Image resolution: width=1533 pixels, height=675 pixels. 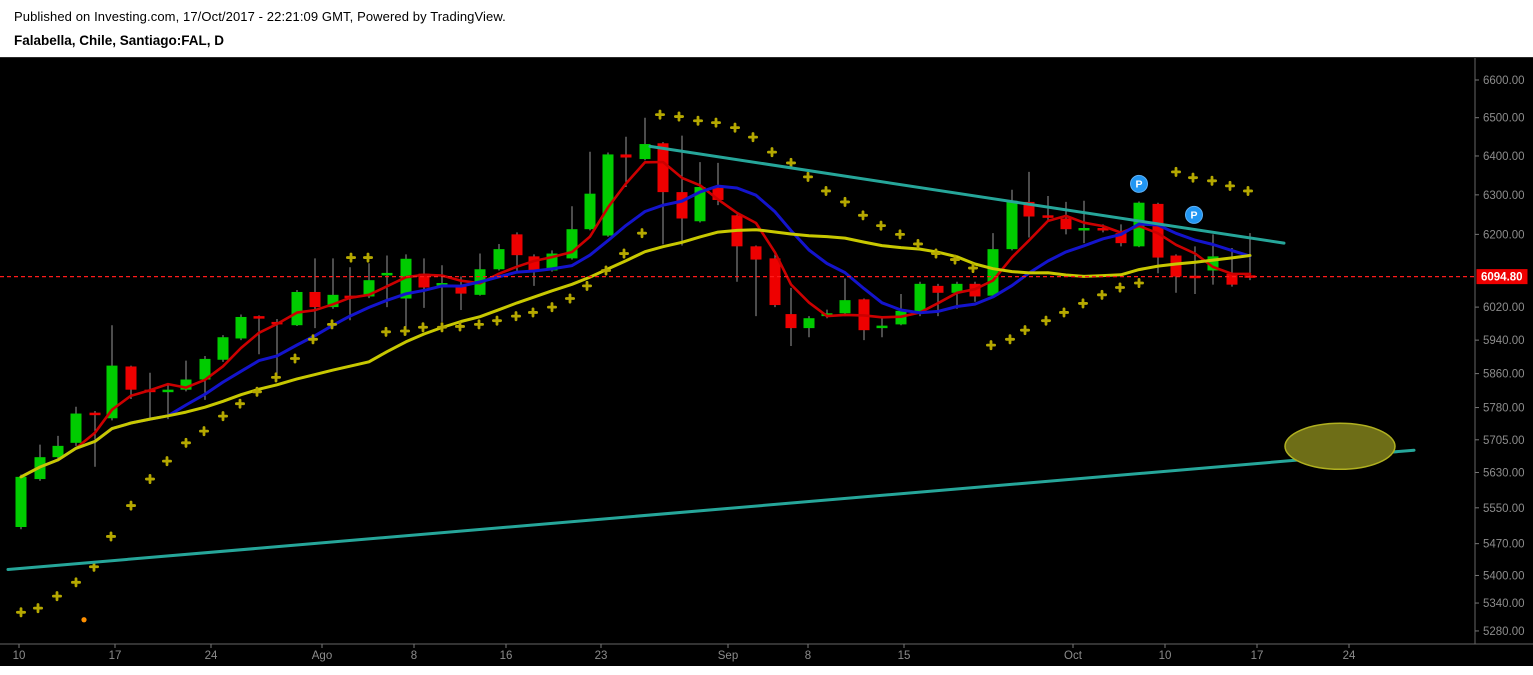 I want to click on pattern-marker-label: P, so click(x=1193, y=216).